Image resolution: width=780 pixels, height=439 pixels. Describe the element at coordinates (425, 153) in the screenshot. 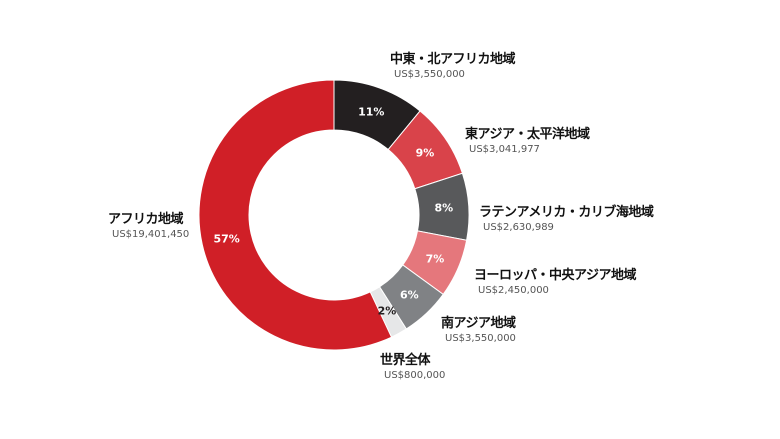

I see `slice-percent-label: 9%` at that location.